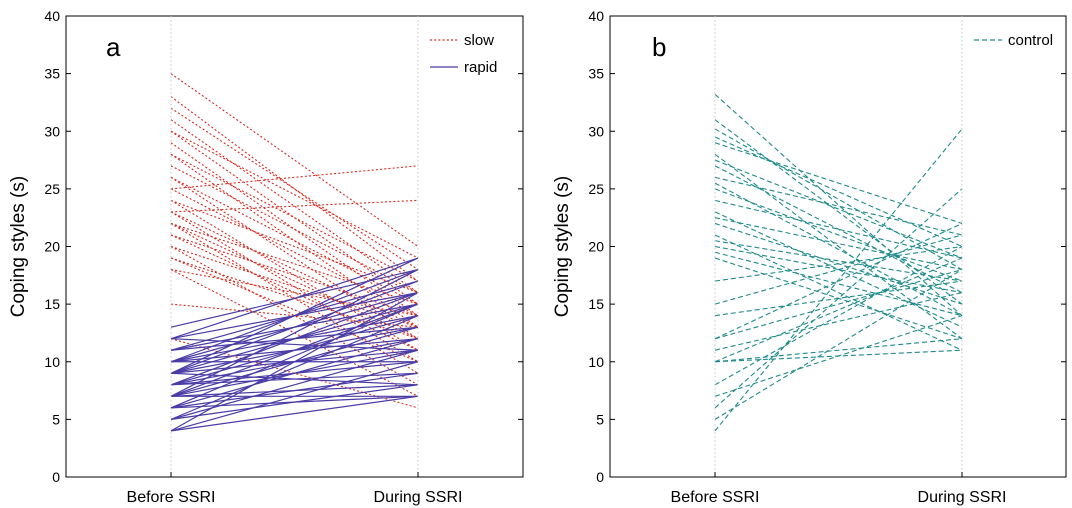 Image resolution: width=1072 pixels, height=508 pixels. I want to click on x-axis-ticks: Before SSRI During SSRI, so click(839, 489).